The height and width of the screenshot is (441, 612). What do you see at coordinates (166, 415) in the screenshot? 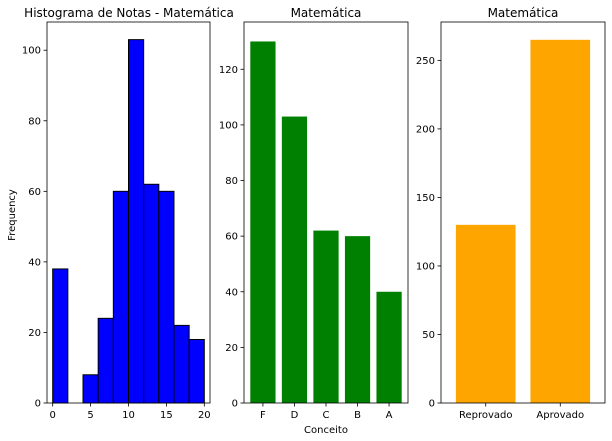
I see `histogram-x-tick-label: 15` at bounding box center [166, 415].